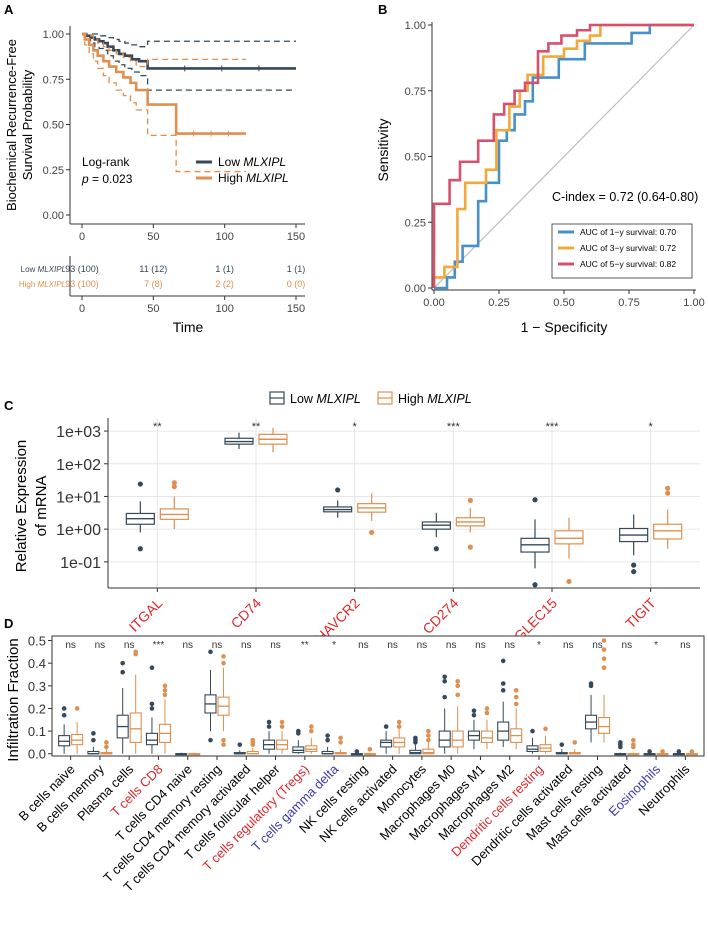 The image size is (708, 942). What do you see at coordinates (668, 531) in the screenshot?
I see `c-box` at bounding box center [668, 531].